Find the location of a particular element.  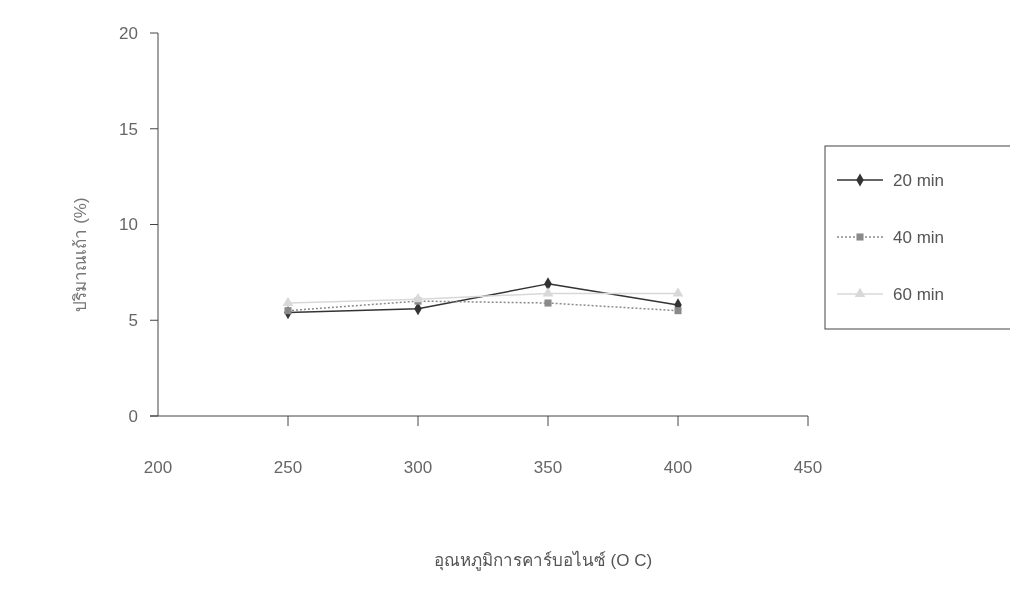

x-tick-label: 450 is located at coordinates (808, 467).